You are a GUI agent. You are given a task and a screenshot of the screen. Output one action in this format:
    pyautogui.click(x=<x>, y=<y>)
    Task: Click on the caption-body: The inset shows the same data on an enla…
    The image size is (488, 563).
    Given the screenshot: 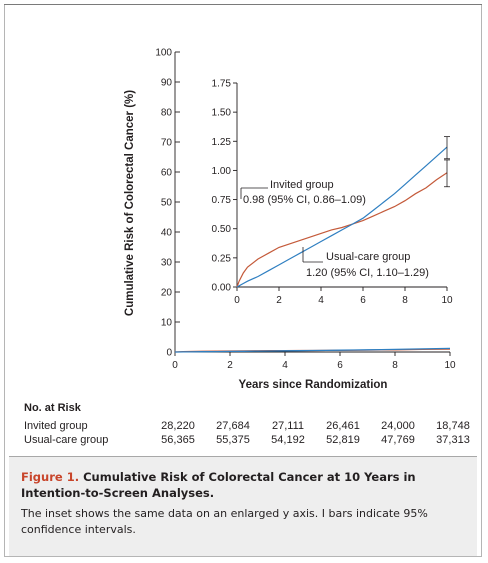 What is the action you would take?
    pyautogui.click(x=224, y=521)
    